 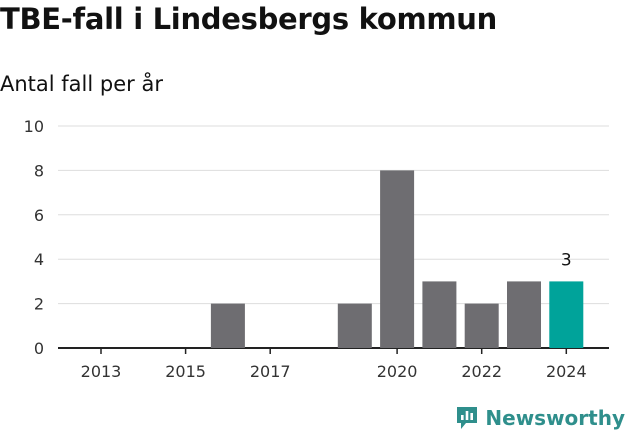 What do you see at coordinates (248, 19) in the screenshot?
I see `chart-title: TBE-fall i Lindesbergs kommun` at bounding box center [248, 19].